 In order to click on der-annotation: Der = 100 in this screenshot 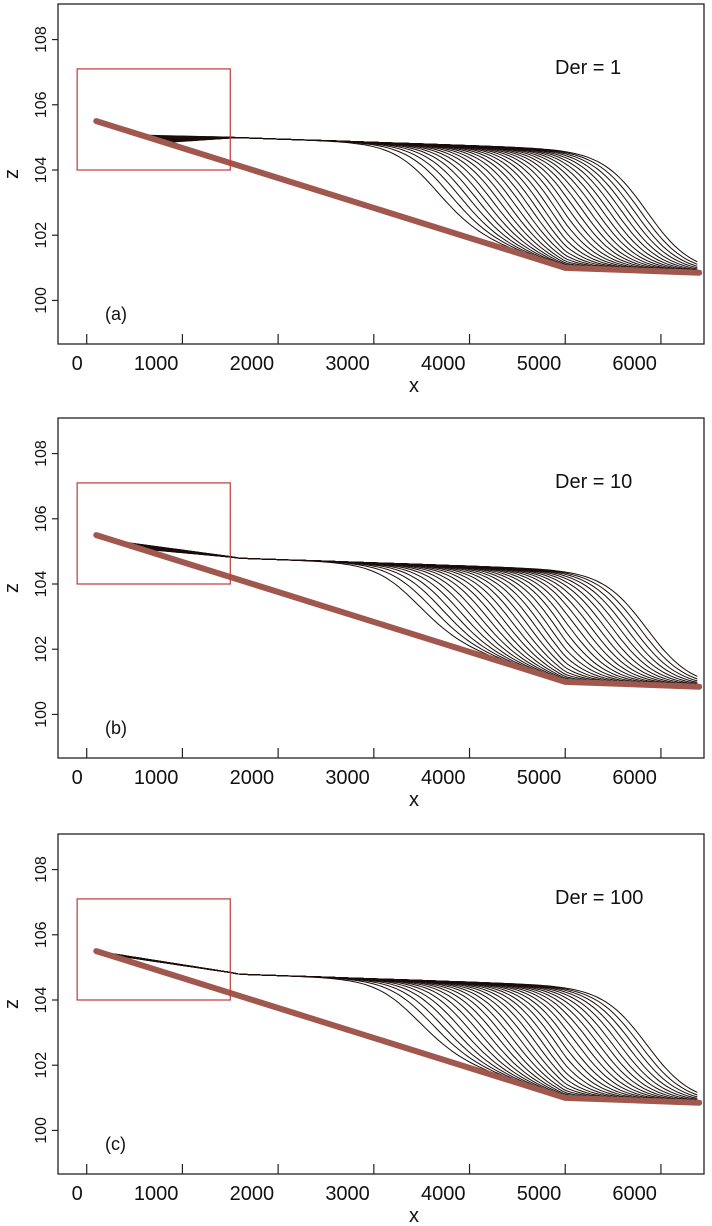, I will do `click(599, 898)`.